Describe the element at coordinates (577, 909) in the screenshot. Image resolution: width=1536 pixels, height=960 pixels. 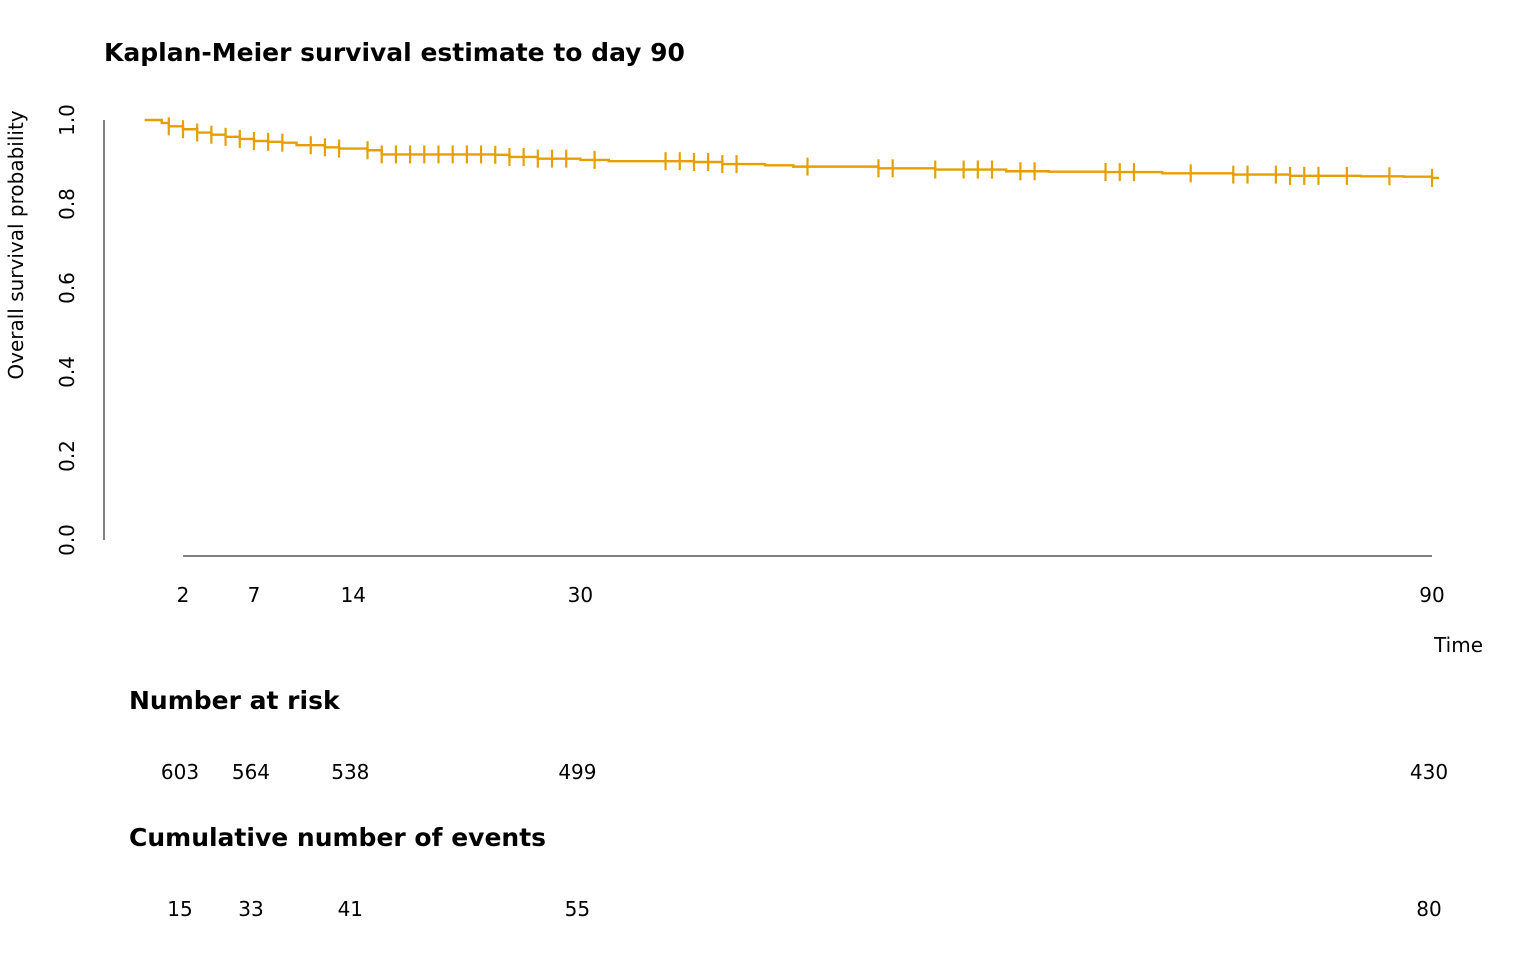
I see `event-count-value: 55` at that location.